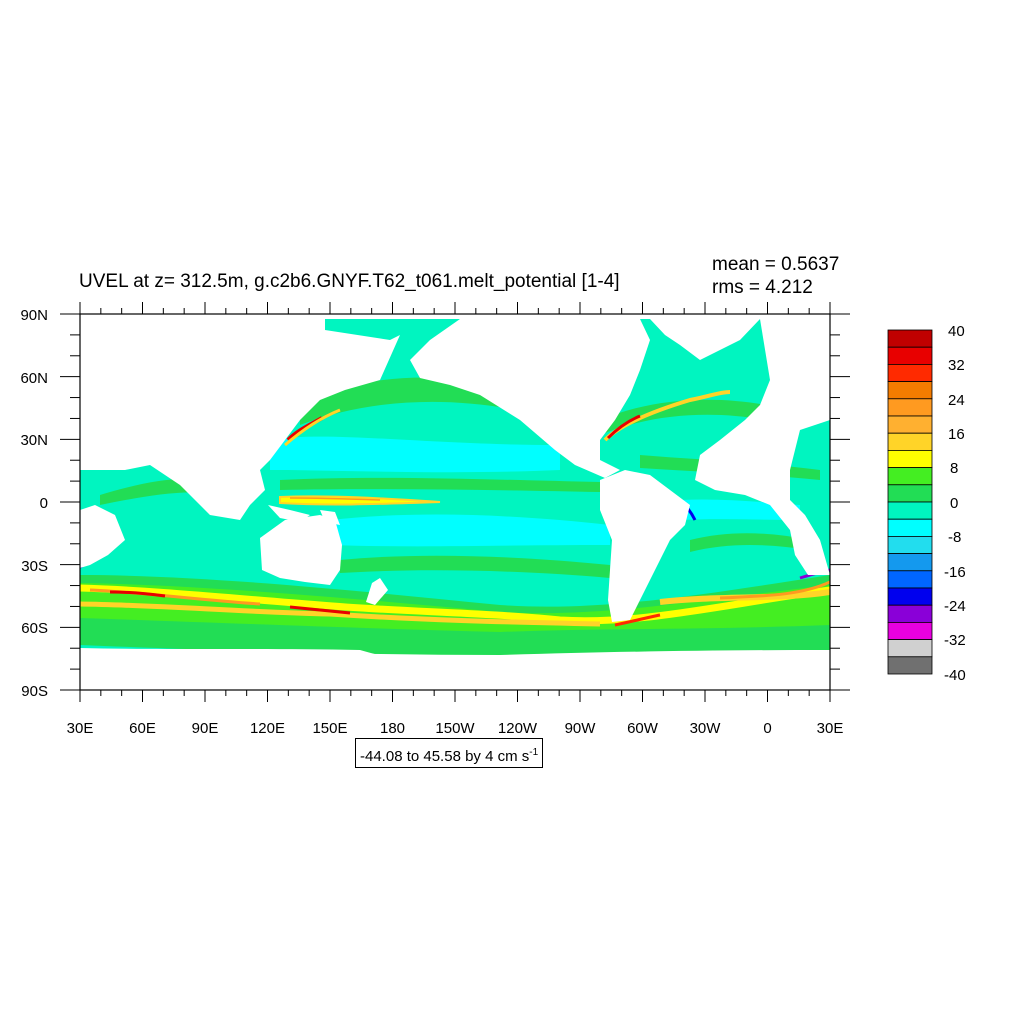  What do you see at coordinates (955, 640) in the screenshot?
I see `colorbar-label: -32` at bounding box center [955, 640].